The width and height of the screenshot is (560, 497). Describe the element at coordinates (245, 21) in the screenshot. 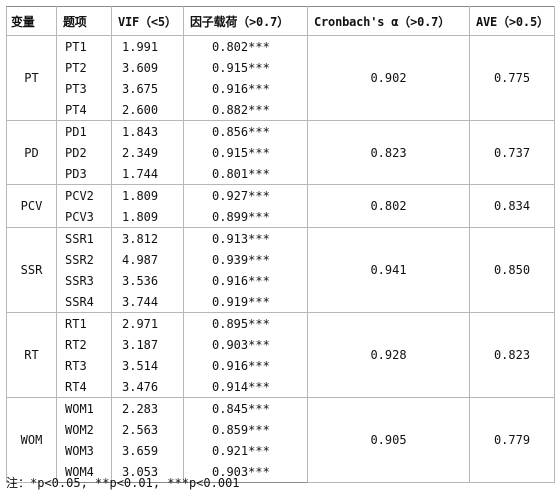

I see `header-factor-loading: 因子载荷（>0.7）` at that location.